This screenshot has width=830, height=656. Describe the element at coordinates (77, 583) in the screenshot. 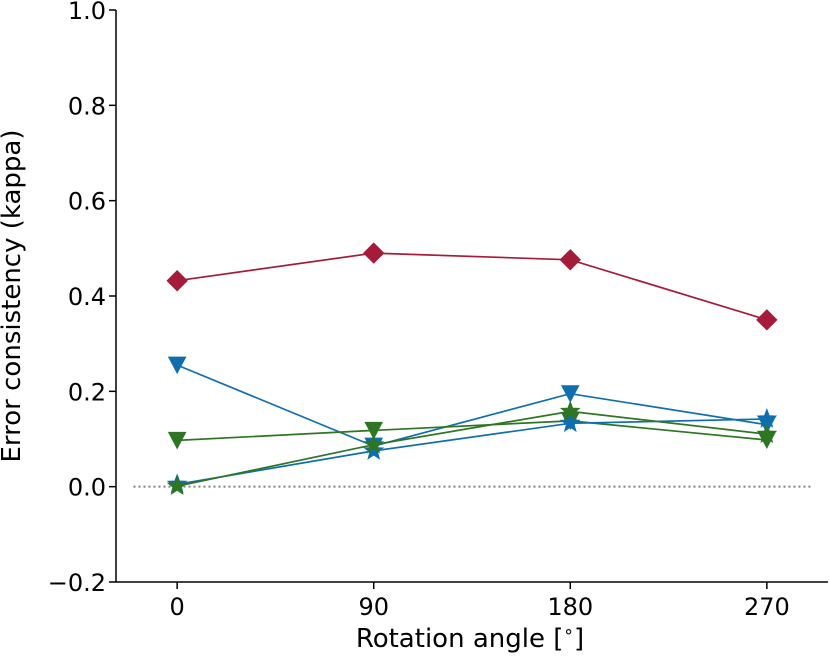

I see `y-tick-label: −0.2` at that location.